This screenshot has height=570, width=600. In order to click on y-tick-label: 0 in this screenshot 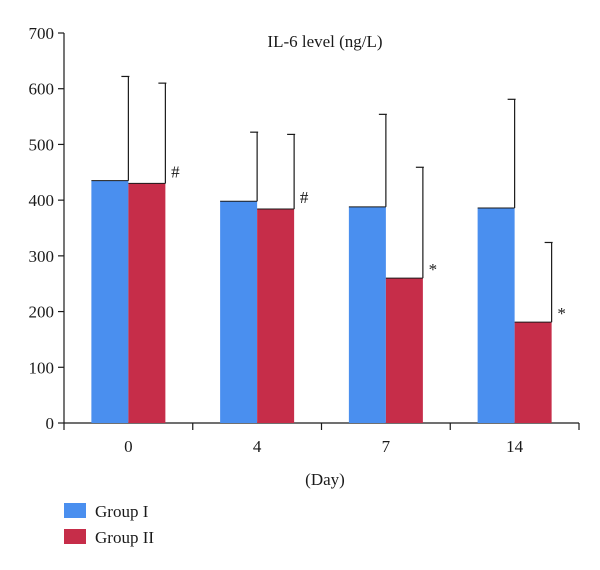, I will do `click(50, 423)`.